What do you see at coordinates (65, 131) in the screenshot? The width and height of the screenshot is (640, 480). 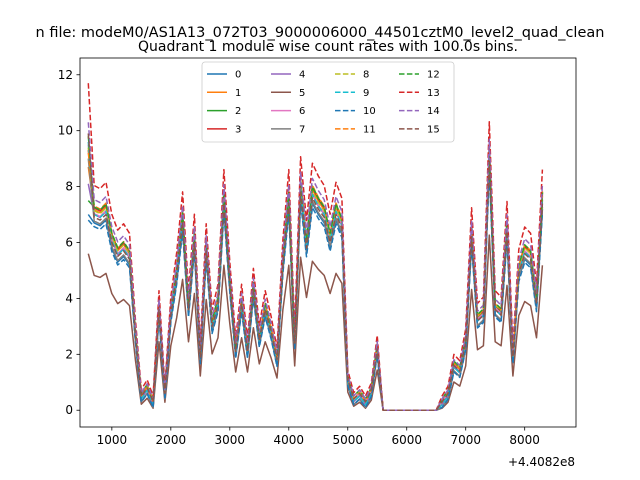 I see `y-tick-label: 10` at bounding box center [65, 131].